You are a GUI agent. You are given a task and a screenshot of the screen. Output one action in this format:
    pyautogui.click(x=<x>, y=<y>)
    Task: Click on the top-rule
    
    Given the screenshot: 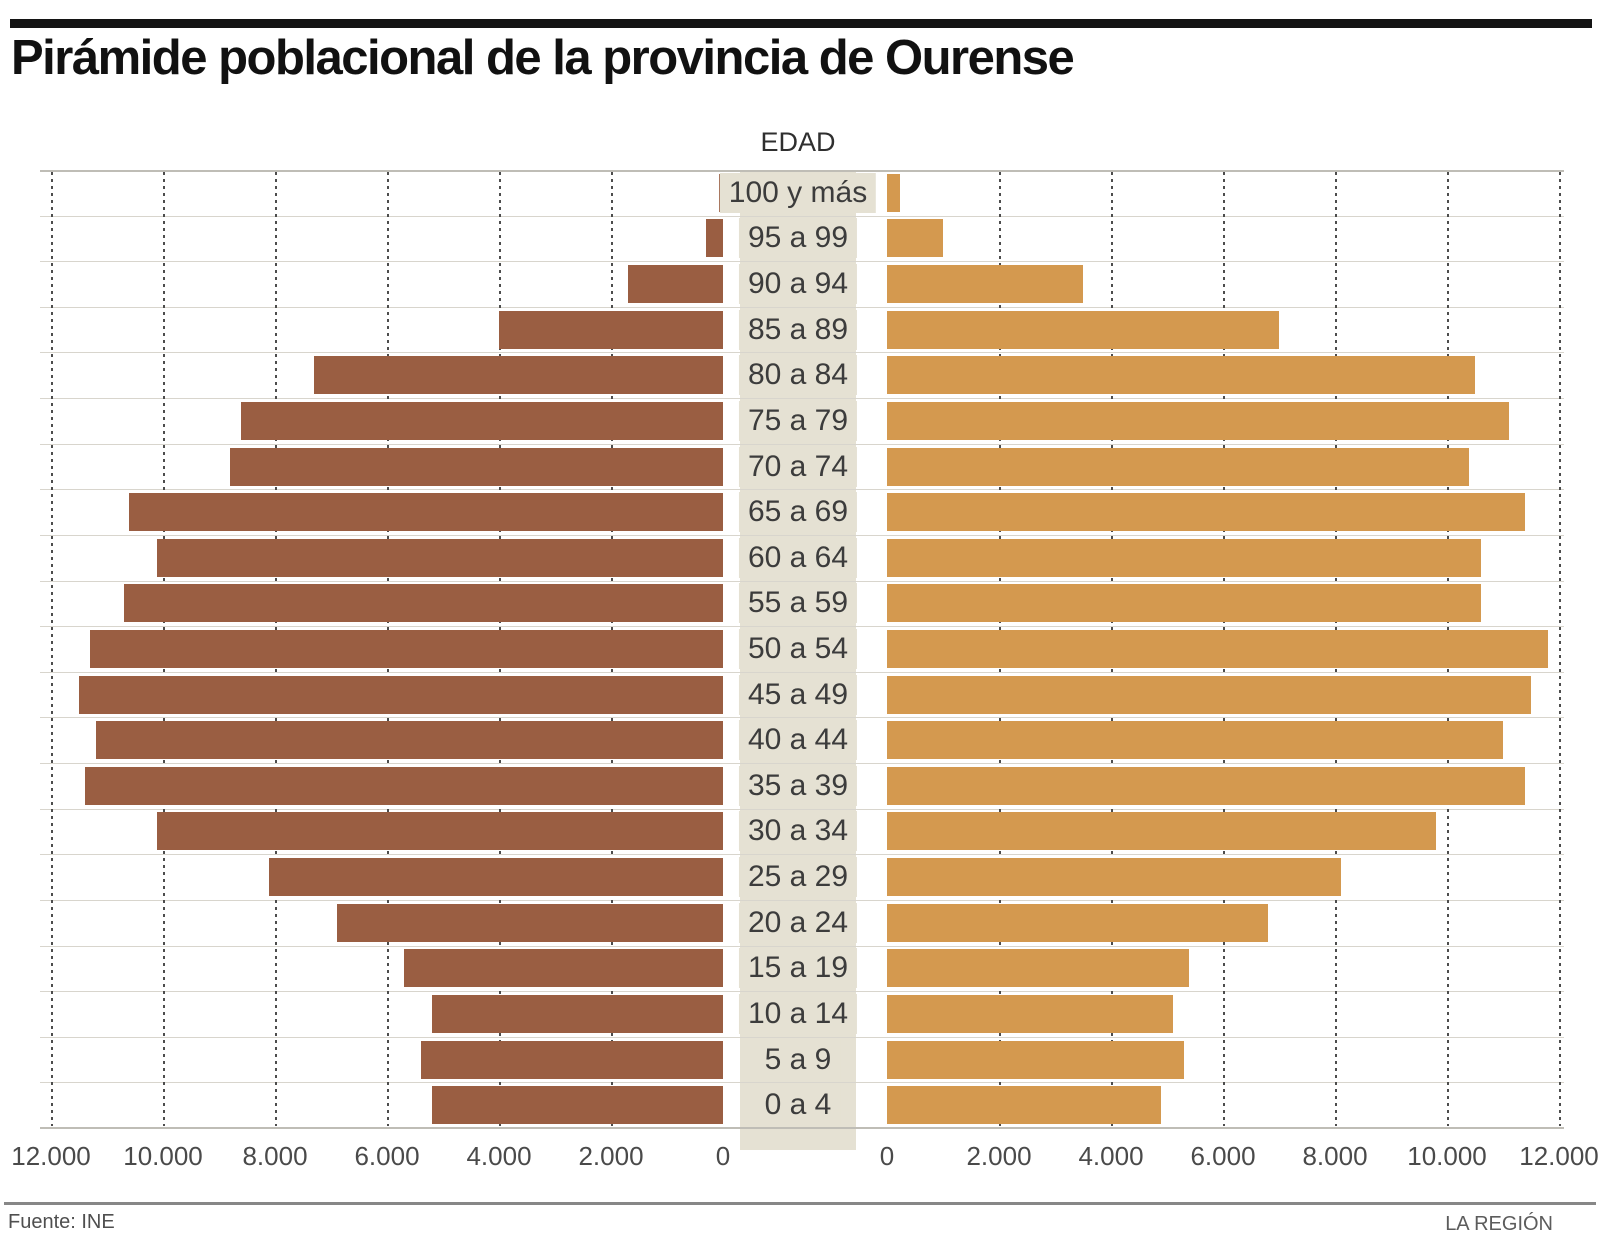 What is the action you would take?
    pyautogui.click(x=801, y=23)
    